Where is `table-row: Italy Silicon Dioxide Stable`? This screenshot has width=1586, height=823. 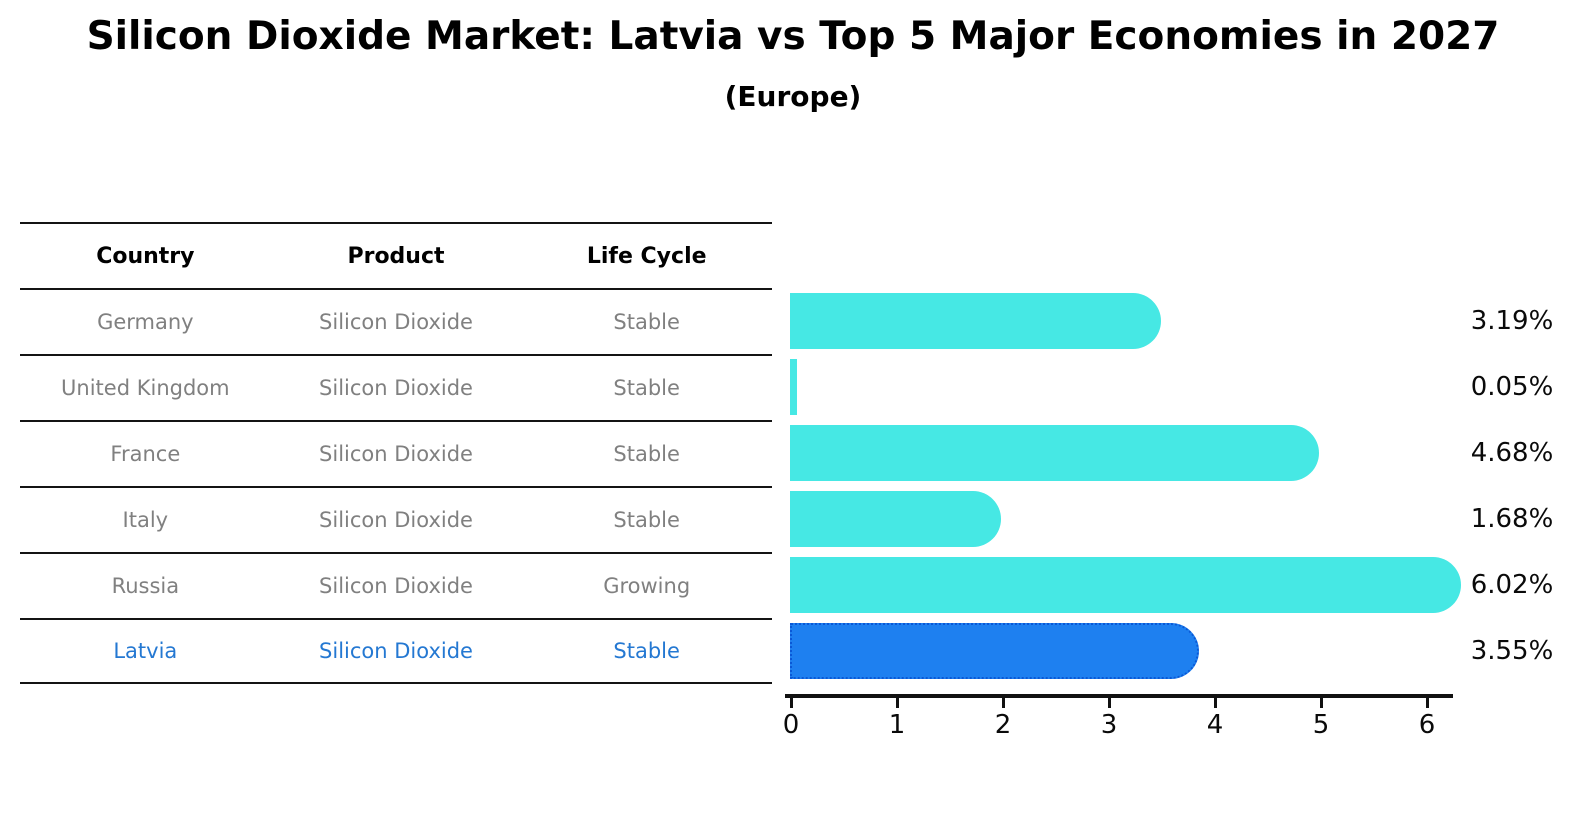
table-row: Italy Silicon Dioxide Stable is located at coordinates (396, 519).